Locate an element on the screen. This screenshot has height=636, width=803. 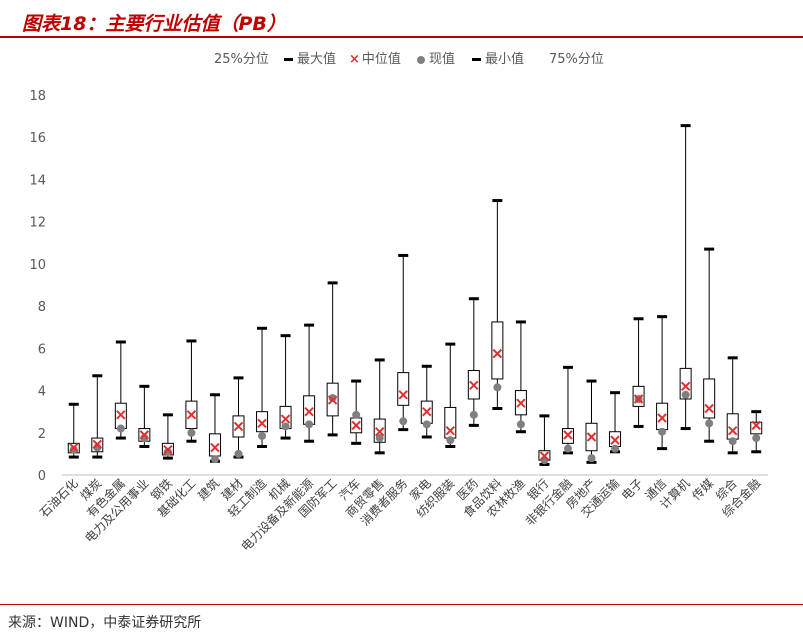
y-tick-label: 2 is located at coordinates (42, 434).